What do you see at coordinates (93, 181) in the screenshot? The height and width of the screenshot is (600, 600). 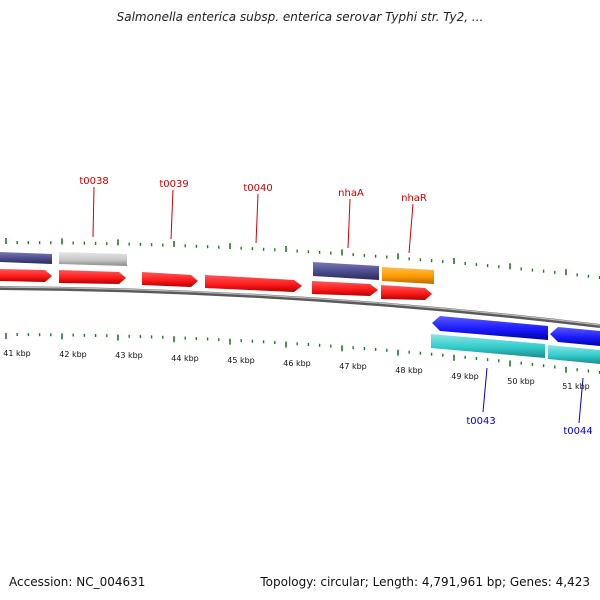 I see `gene-label: t0038` at bounding box center [93, 181].